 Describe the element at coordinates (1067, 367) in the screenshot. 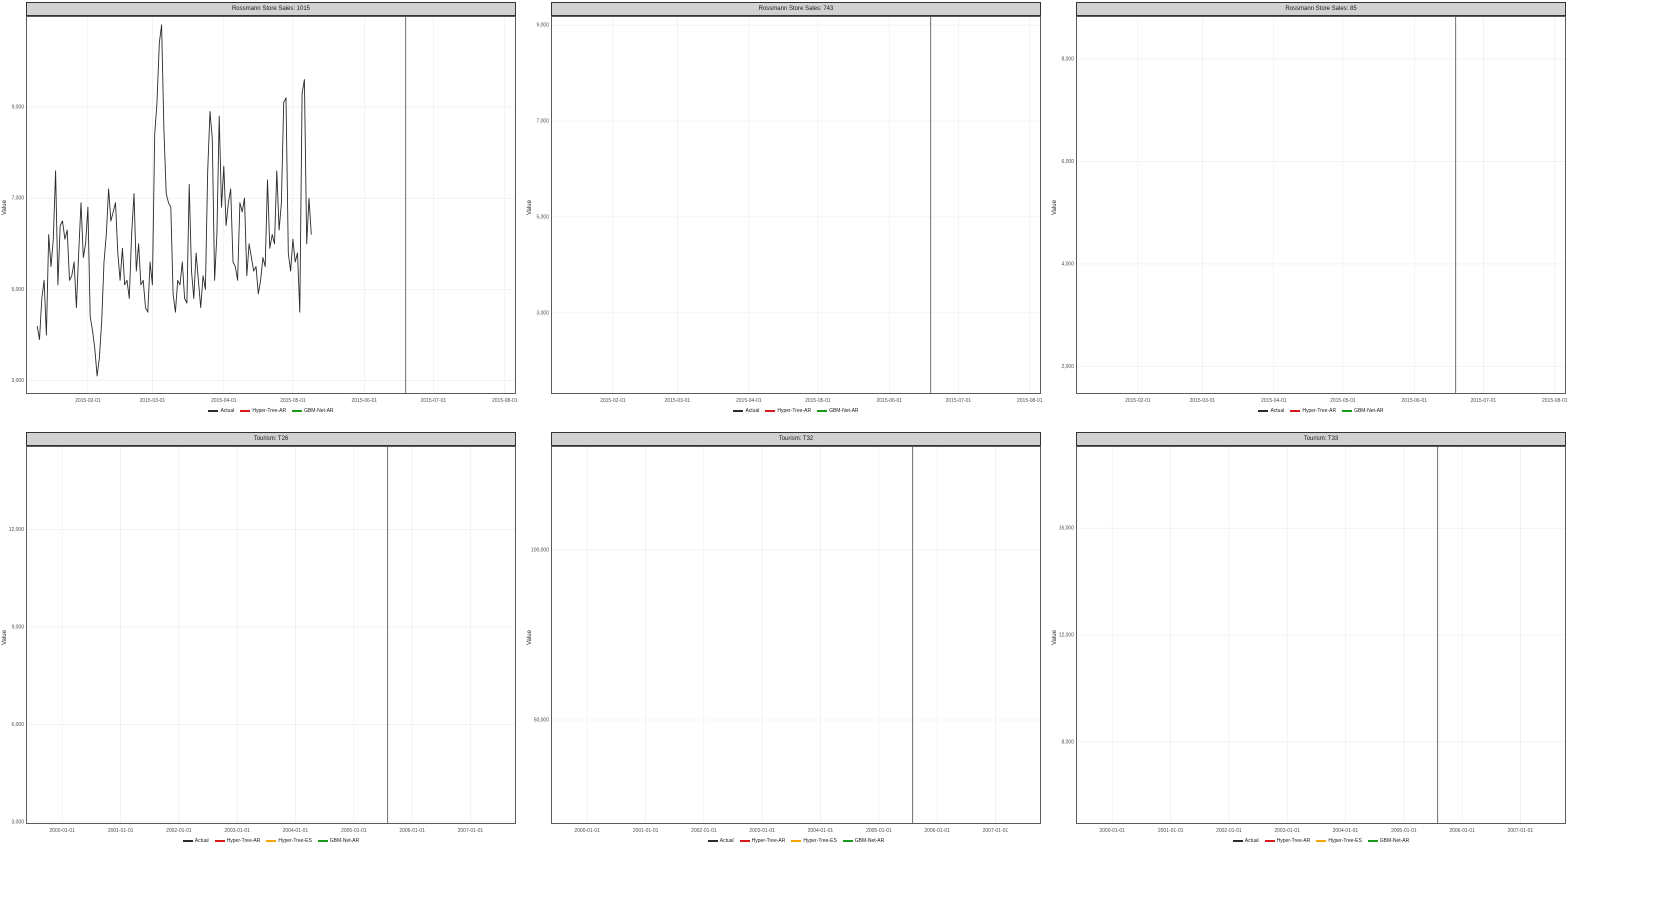

I see `y-tick-label: 2,000` at that location.